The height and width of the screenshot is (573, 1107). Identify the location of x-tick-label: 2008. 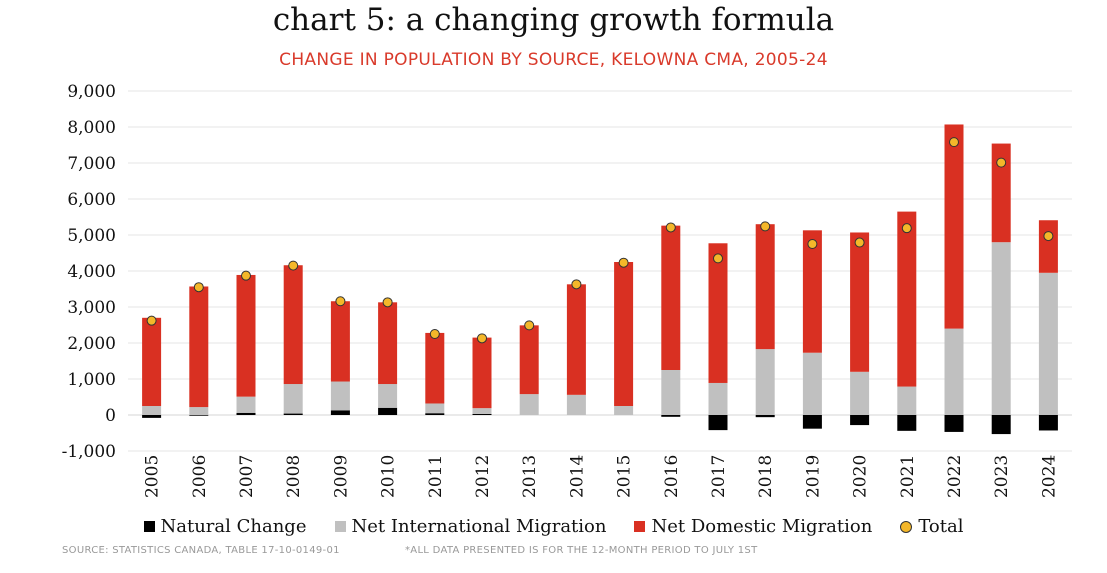
(294, 476).